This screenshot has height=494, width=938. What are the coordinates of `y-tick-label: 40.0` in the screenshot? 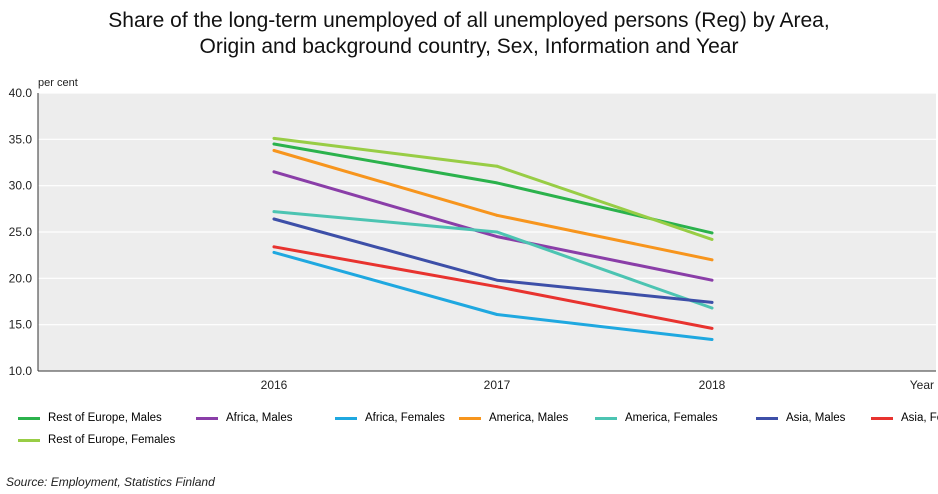 It's located at (21, 93).